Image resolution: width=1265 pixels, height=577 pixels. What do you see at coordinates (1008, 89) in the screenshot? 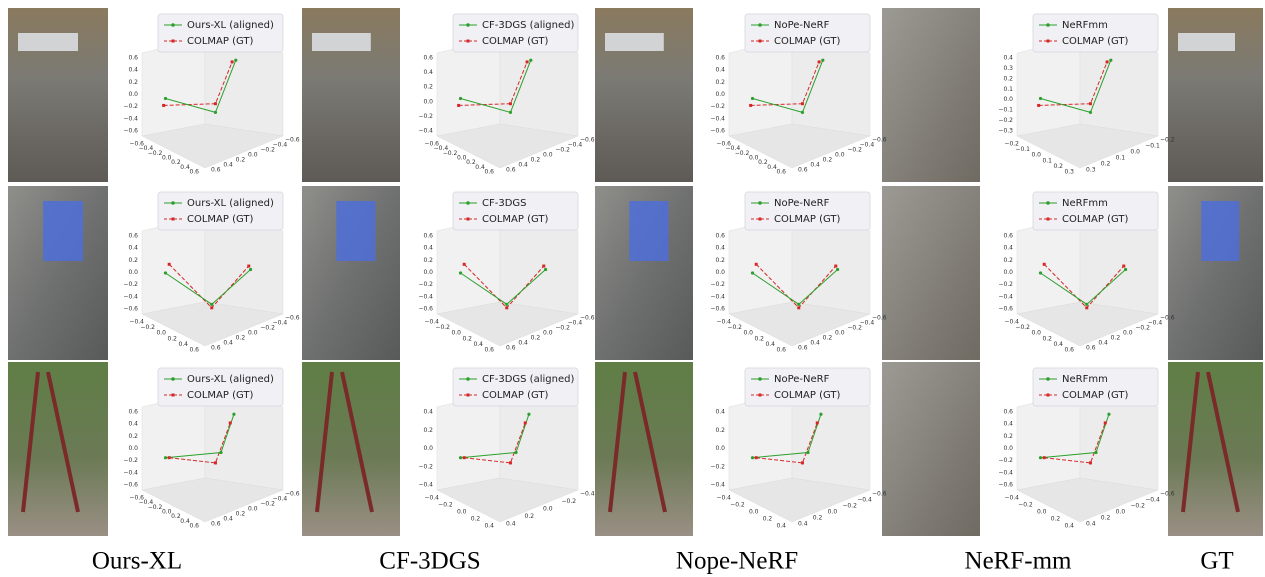
I see `z-tick-label: 0.1` at bounding box center [1008, 89].